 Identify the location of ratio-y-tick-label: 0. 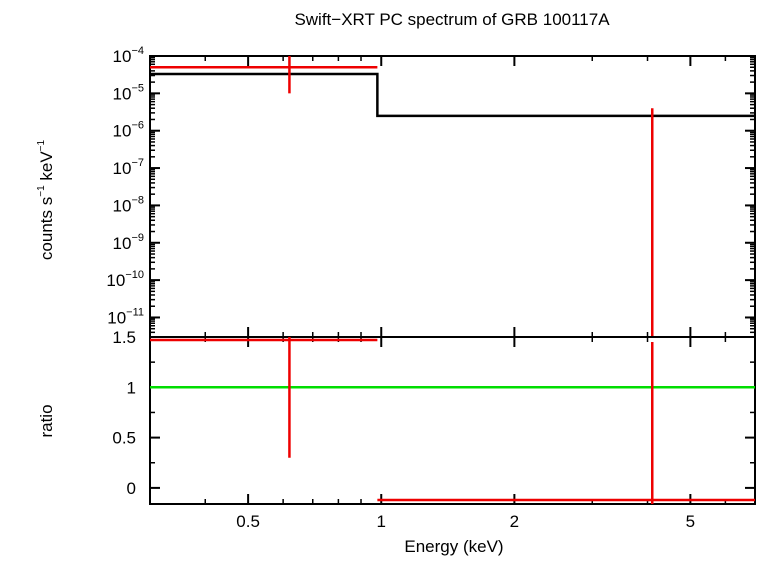
(131, 488).